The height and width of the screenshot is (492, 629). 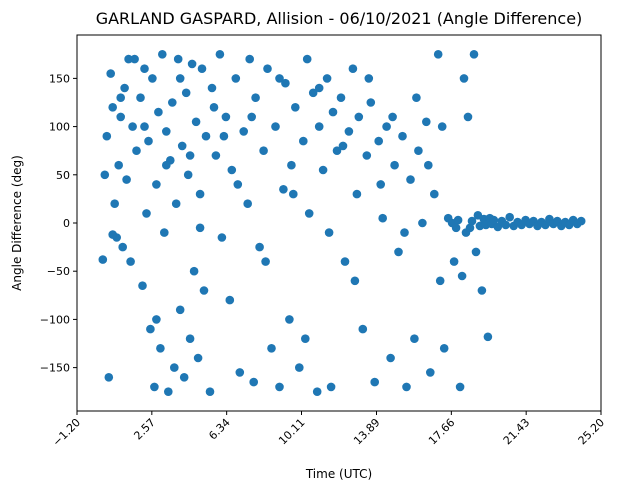 I want to click on y-axis-ticks: −150 −100 −50 0 50 100 150, so click(x=58, y=223).